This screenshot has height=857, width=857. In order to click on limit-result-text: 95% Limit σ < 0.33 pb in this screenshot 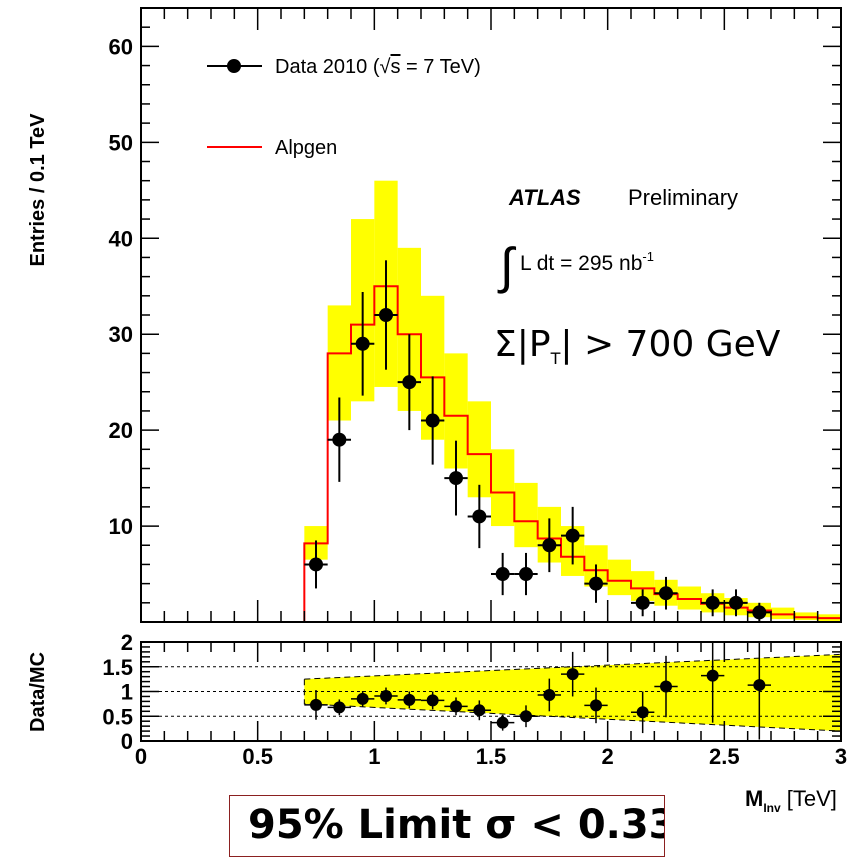, I will do `click(456, 825)`.